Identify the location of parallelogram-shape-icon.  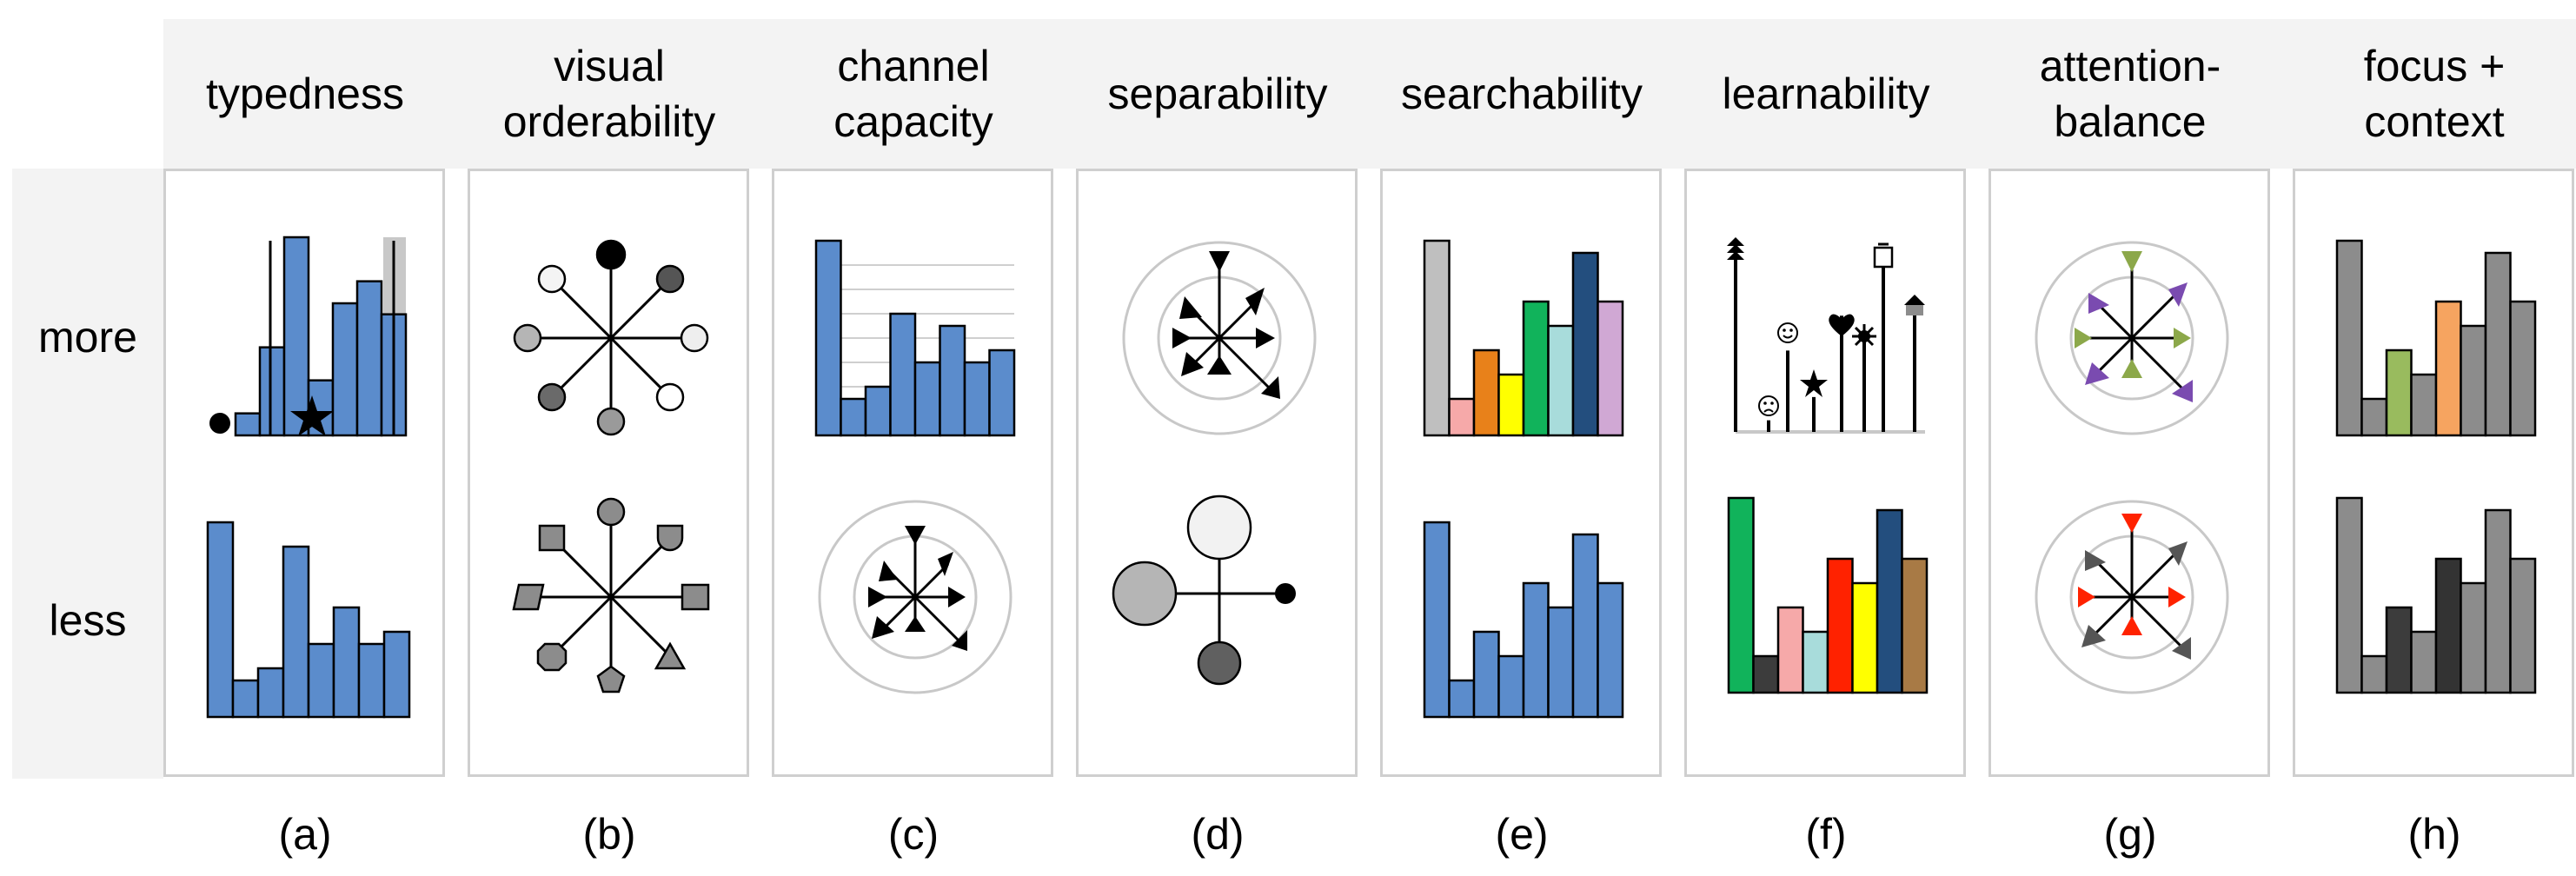
(528, 597).